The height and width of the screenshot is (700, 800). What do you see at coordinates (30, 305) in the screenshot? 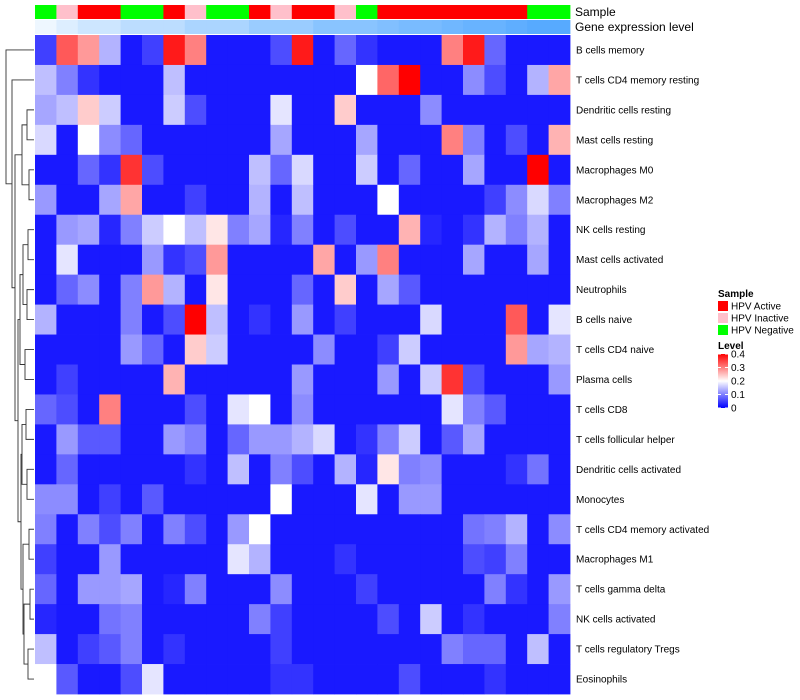
I see `dendrogram-branch` at bounding box center [30, 305].